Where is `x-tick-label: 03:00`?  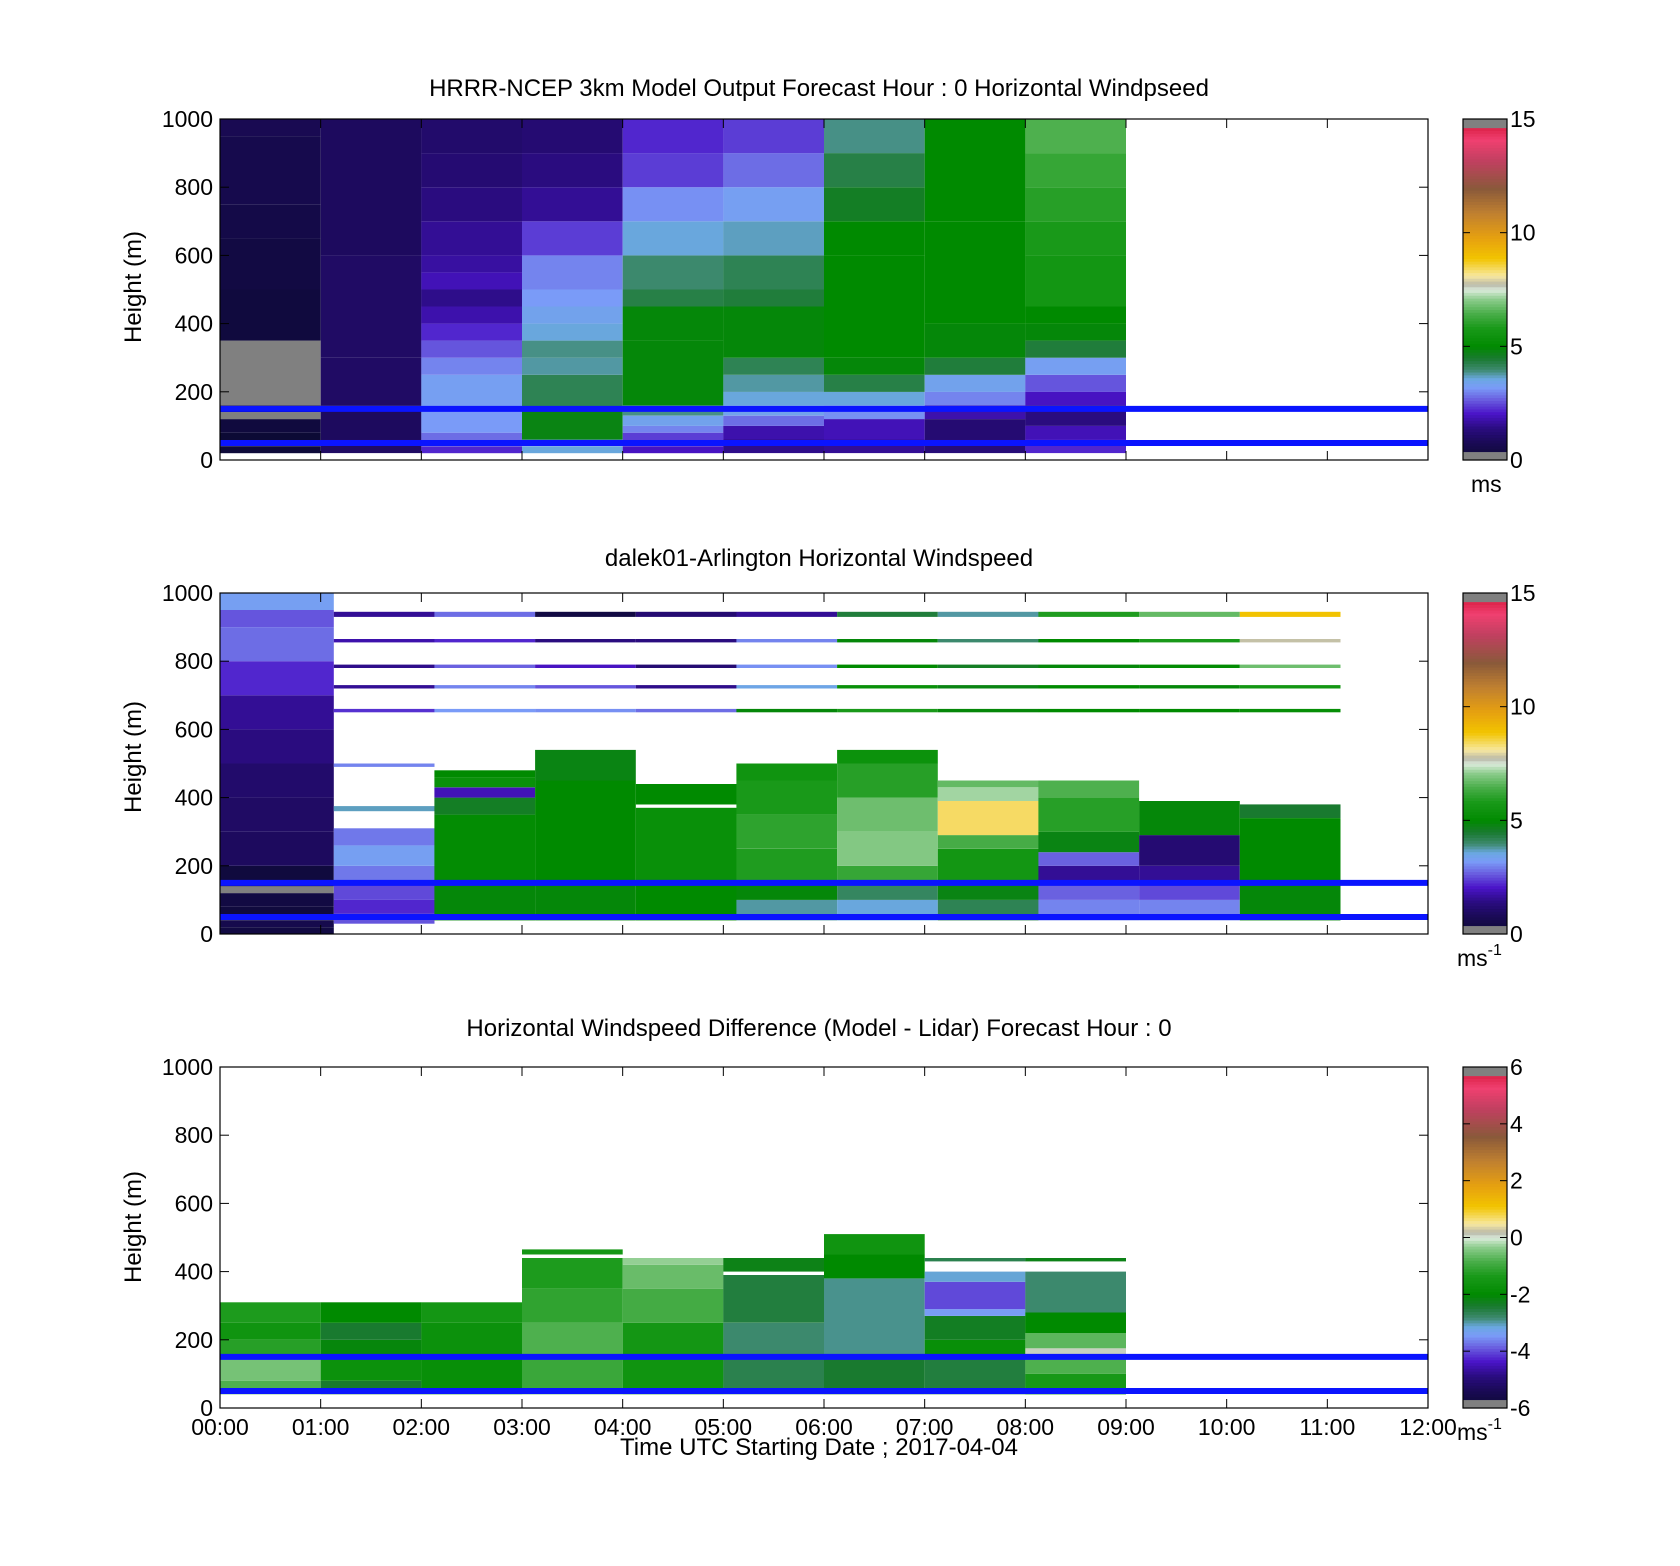
x-tick-label: 03:00 is located at coordinates (522, 1427).